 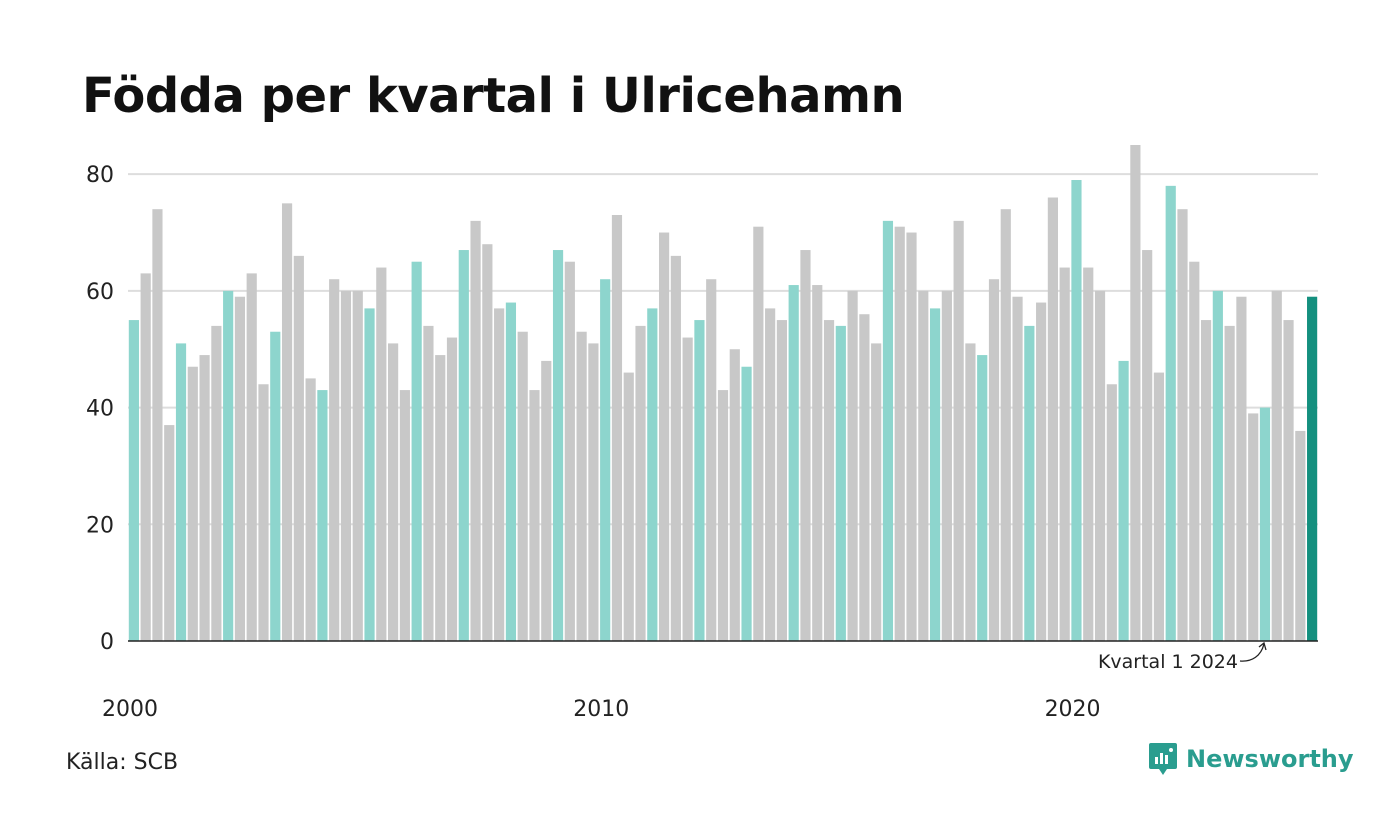 What do you see at coordinates (107, 642) in the screenshot?
I see `y-tick-label: 0` at bounding box center [107, 642].